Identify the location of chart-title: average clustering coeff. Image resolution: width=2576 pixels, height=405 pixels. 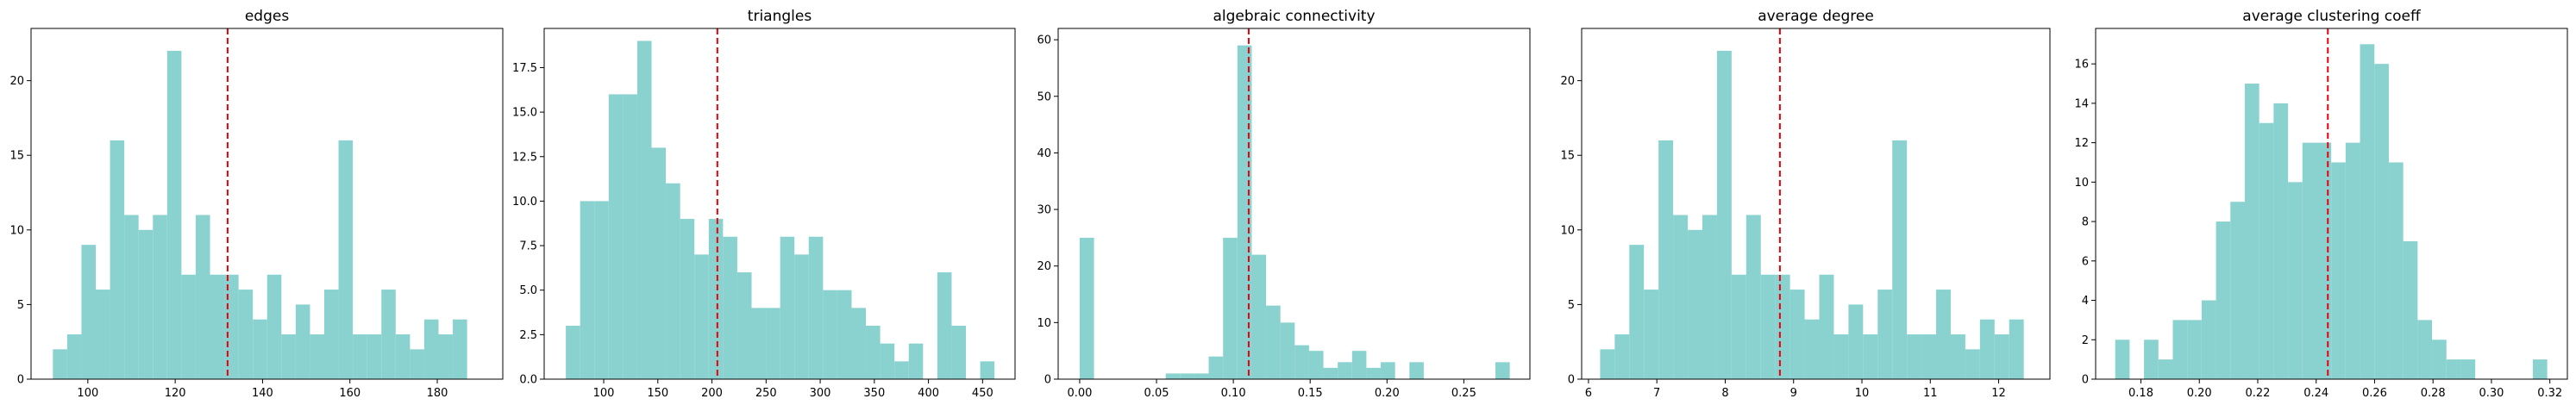
(2332, 16).